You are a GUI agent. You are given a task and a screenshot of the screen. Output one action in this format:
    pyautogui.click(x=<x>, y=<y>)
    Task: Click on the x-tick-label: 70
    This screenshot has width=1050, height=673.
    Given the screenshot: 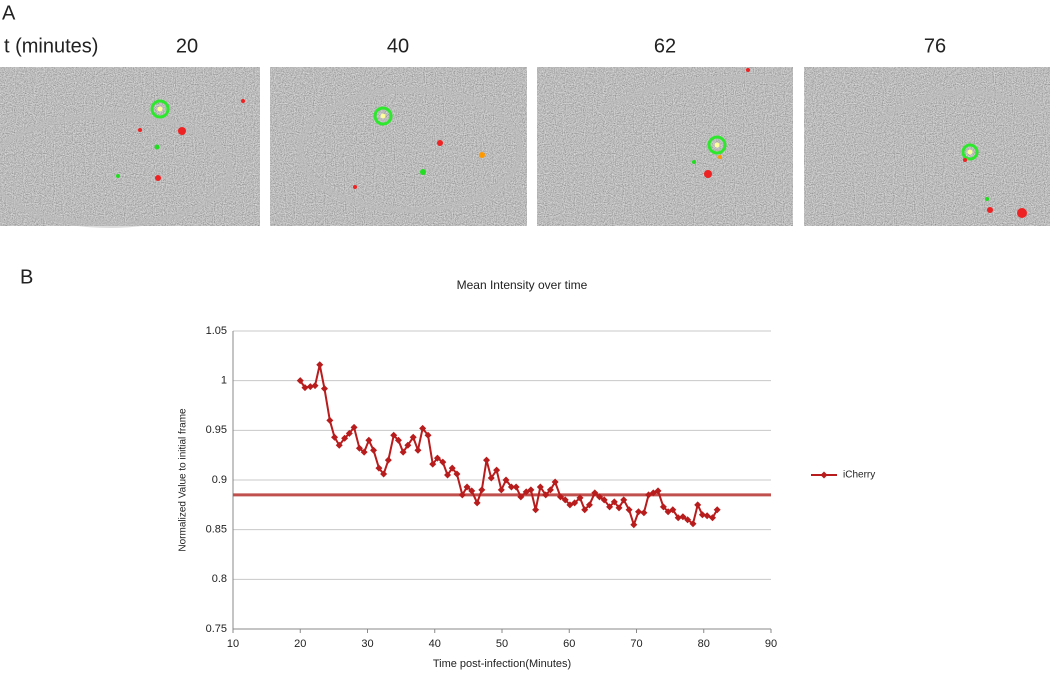 What is the action you would take?
    pyautogui.click(x=636, y=644)
    